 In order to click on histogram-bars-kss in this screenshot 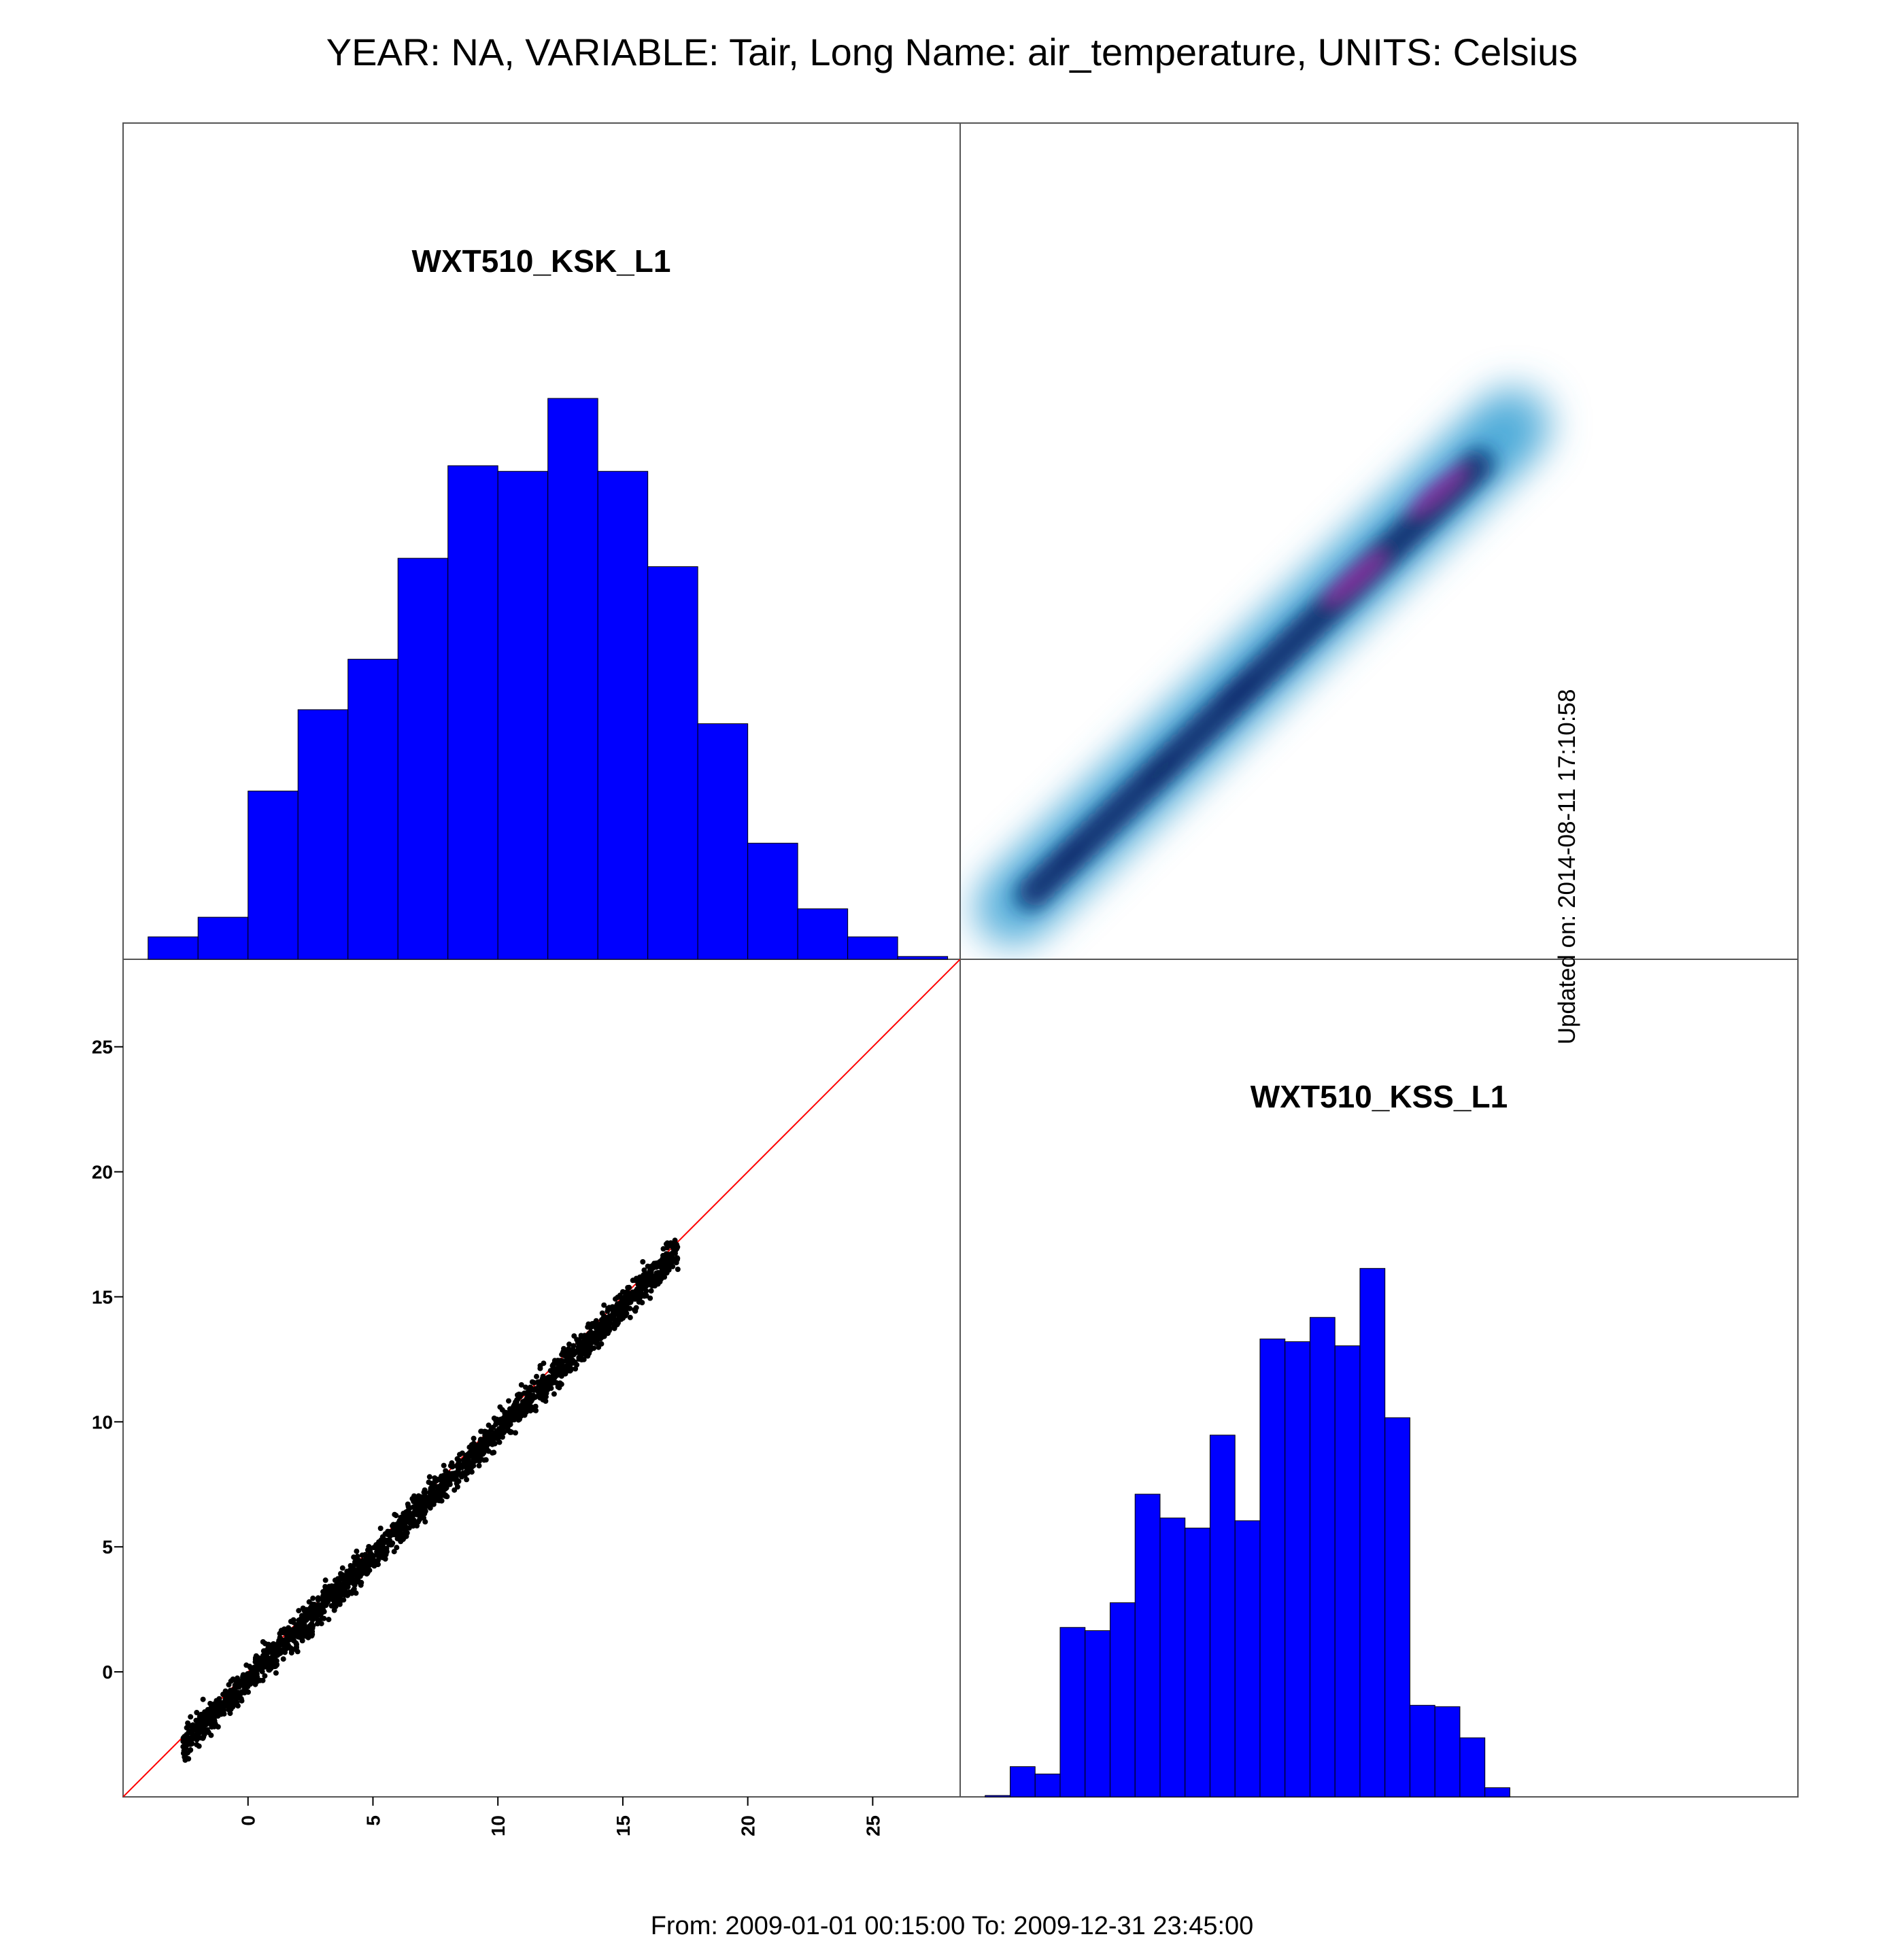, I will do `click(1248, 1533)`.